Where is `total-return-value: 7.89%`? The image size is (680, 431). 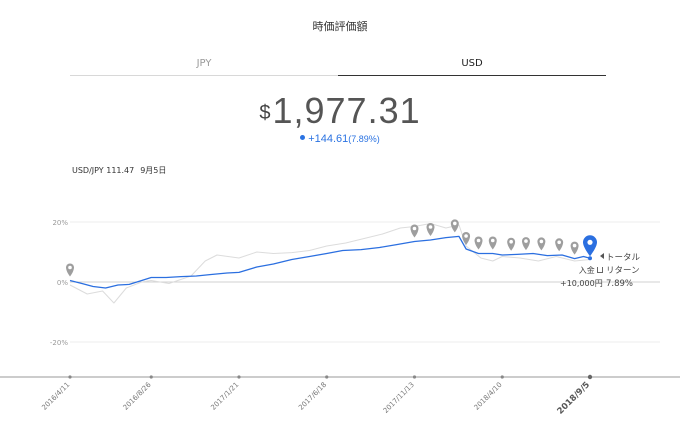
total-return-value: 7.89% is located at coordinates (620, 284).